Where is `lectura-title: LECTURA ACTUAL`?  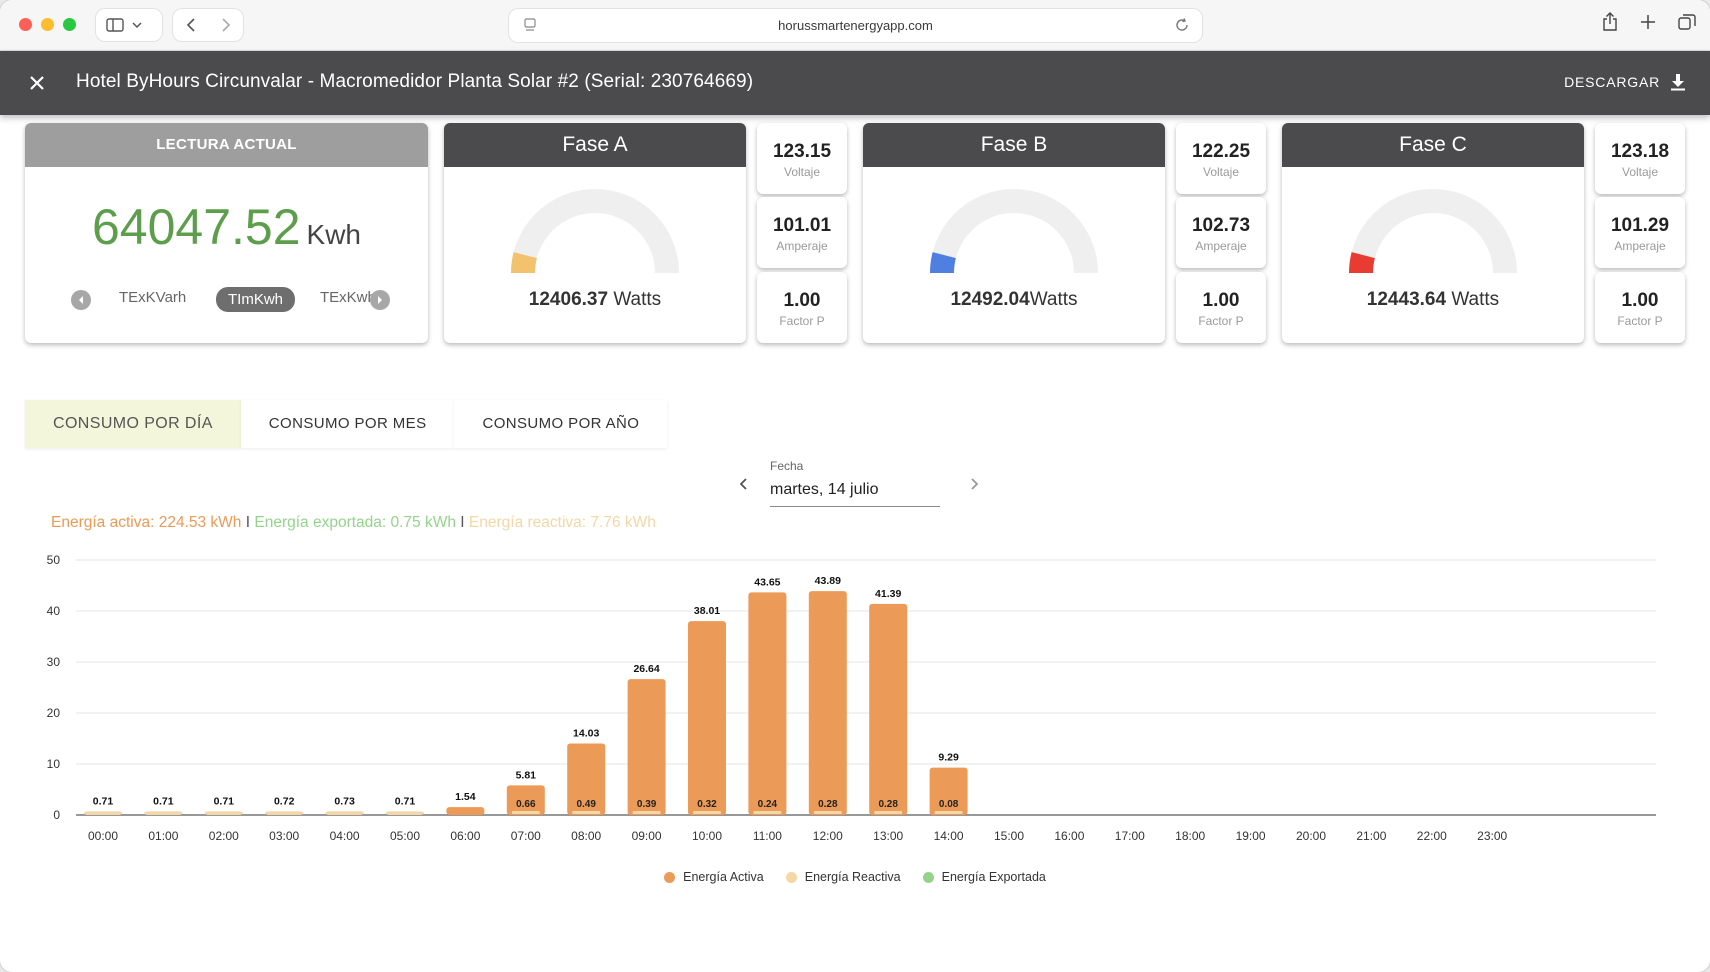 lectura-title: LECTURA ACTUAL is located at coordinates (226, 145).